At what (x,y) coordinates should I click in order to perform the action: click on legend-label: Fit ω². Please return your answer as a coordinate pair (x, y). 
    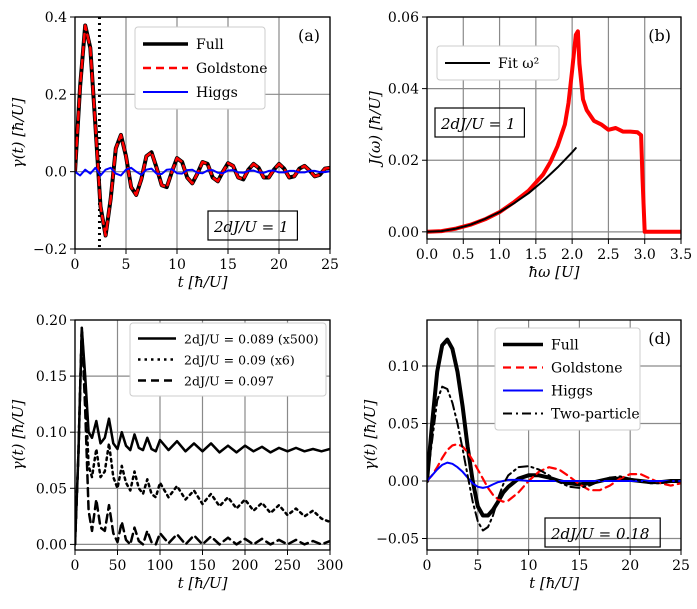
    Looking at the image, I should click on (518, 64).